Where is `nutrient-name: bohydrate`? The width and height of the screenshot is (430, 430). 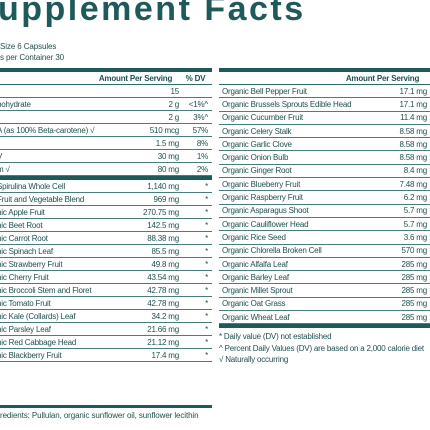 nutrient-name: bohydrate is located at coordinates (15, 104).